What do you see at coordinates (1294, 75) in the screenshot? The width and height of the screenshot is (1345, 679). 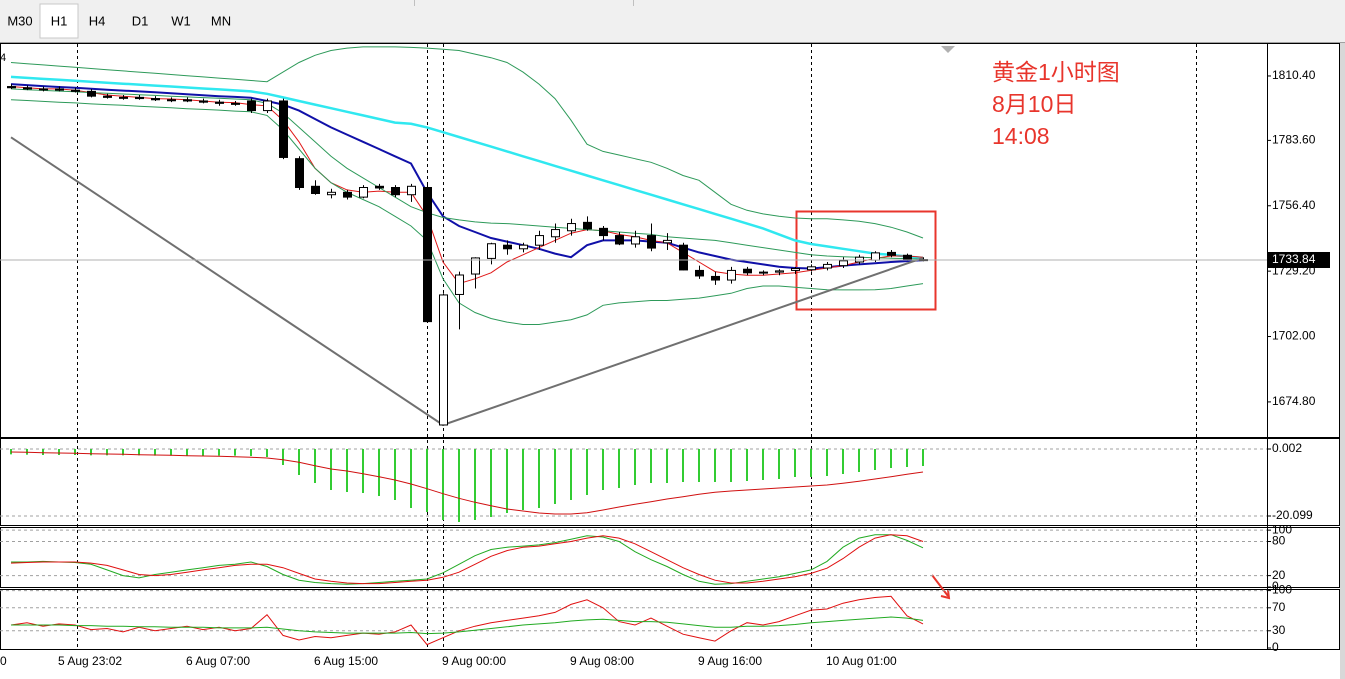 I see `y-tick-label: 1810.40` at bounding box center [1294, 75].